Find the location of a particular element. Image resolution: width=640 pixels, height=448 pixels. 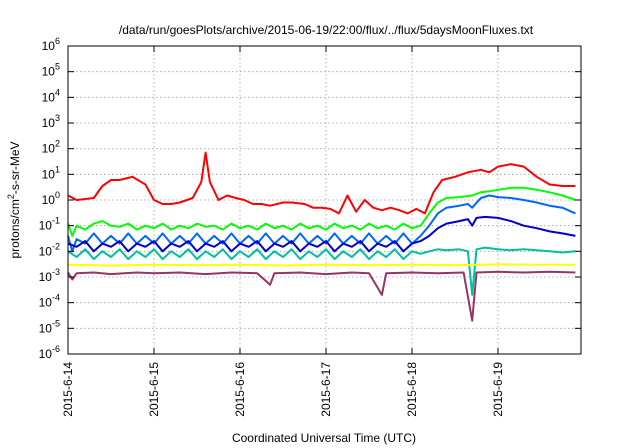

y-tick-exp: -2 is located at coordinates (56, 246).